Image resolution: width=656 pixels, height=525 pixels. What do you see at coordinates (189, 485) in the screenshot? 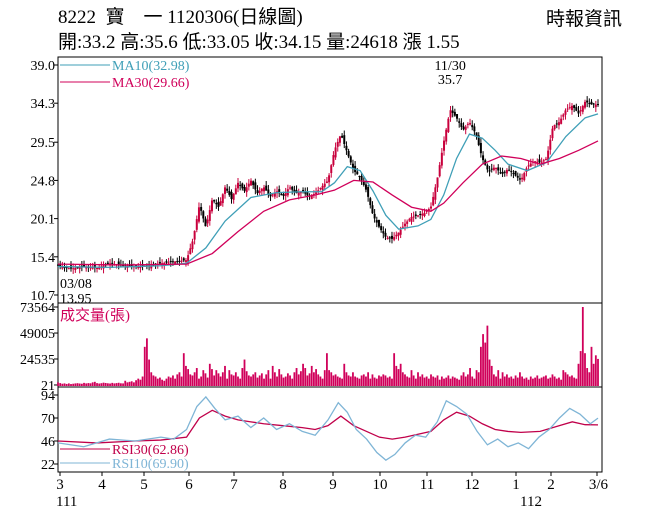
I see `month-label: 6` at bounding box center [189, 485].